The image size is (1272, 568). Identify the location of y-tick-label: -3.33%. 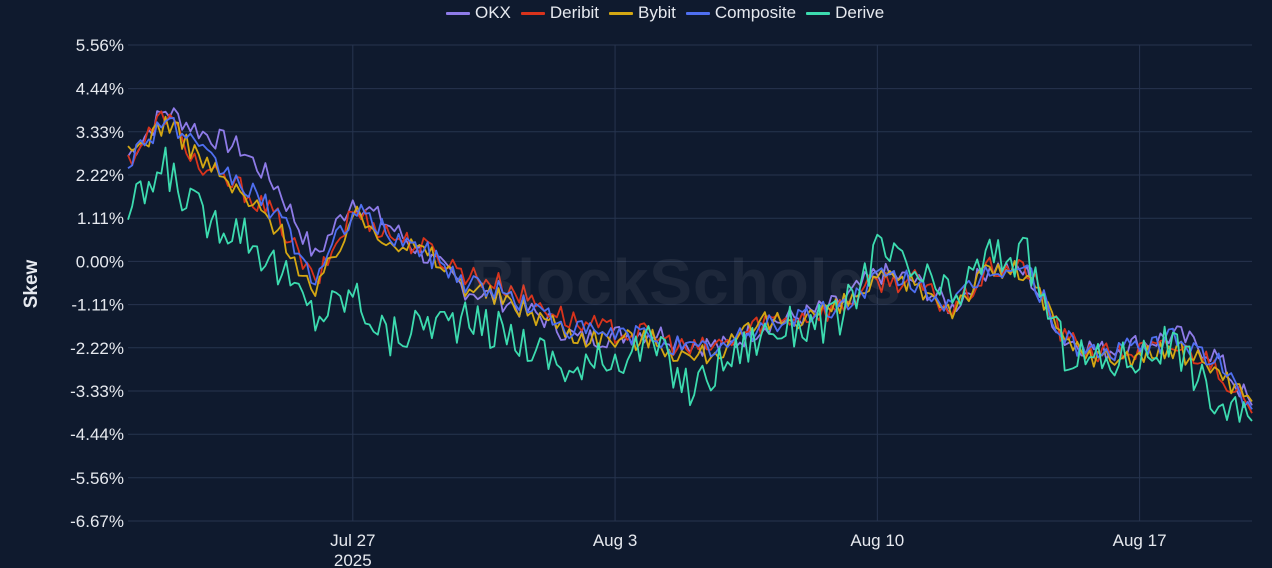
(97, 391).